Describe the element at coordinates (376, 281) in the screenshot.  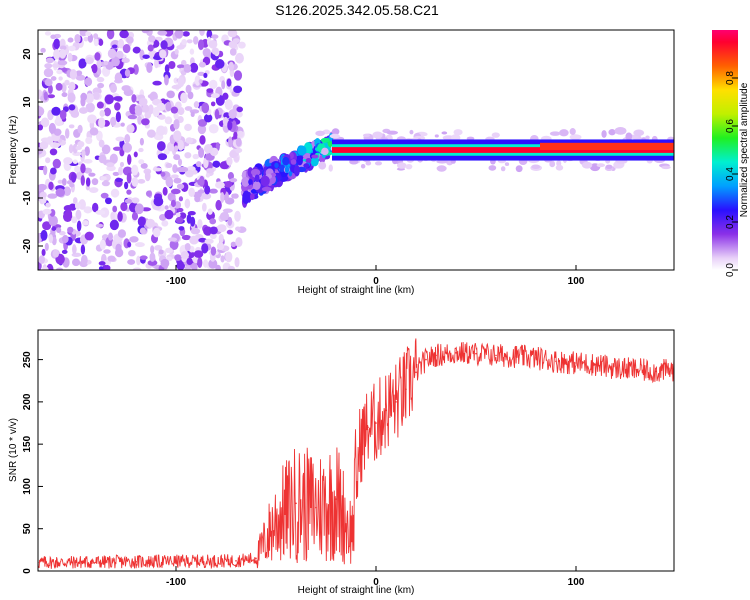
I see `x-tick-label: 0` at that location.